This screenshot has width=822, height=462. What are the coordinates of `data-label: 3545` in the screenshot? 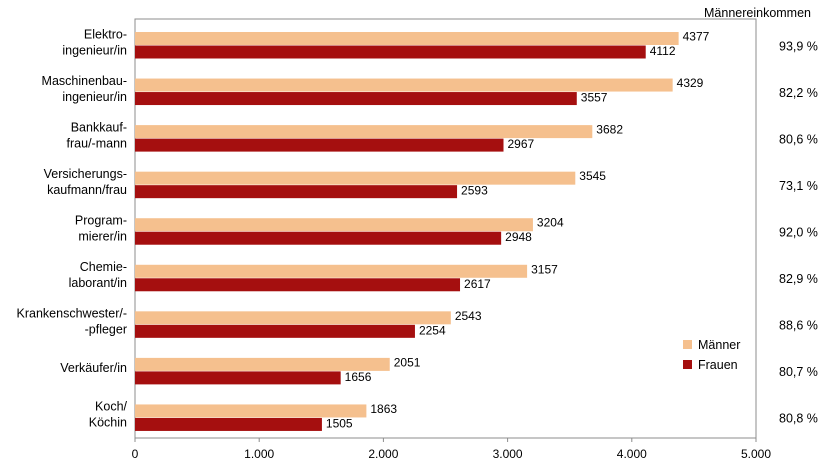 It's located at (592, 176).